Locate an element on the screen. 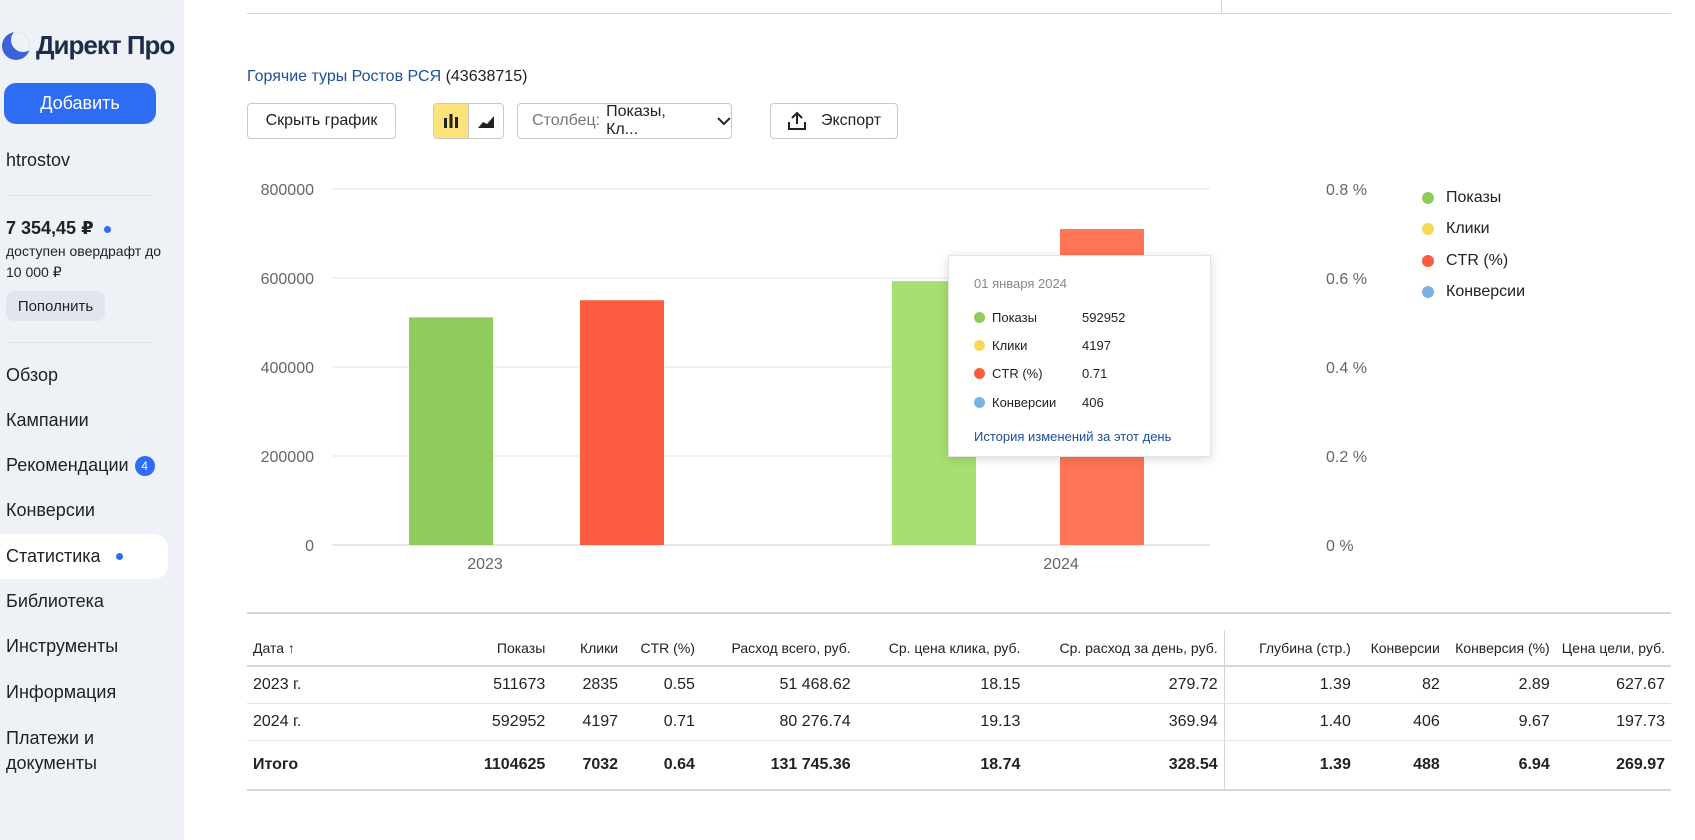 This screenshot has height=840, width=1695. export-button: Экспорт is located at coordinates (834, 121).